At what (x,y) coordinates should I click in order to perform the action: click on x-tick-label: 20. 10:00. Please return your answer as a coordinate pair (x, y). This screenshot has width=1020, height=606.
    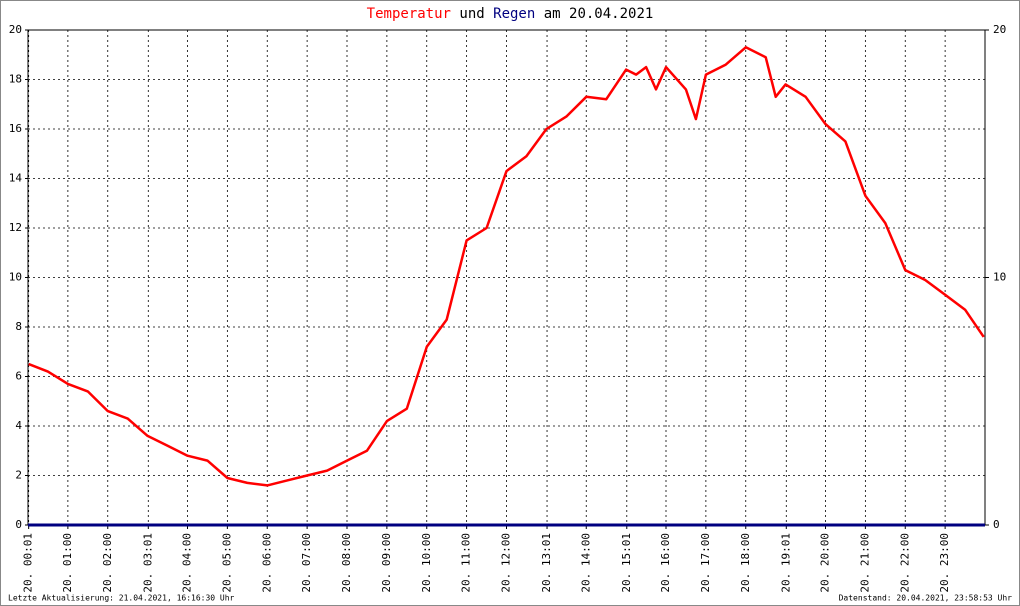
    Looking at the image, I should click on (426, 563).